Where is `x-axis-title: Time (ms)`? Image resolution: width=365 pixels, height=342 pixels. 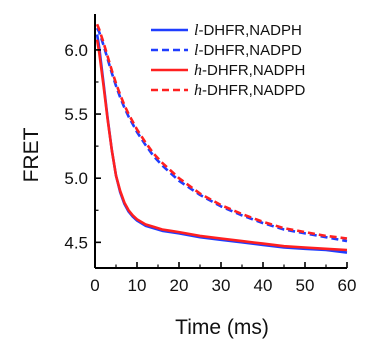 x-axis-title: Time (ms) is located at coordinates (222, 327).